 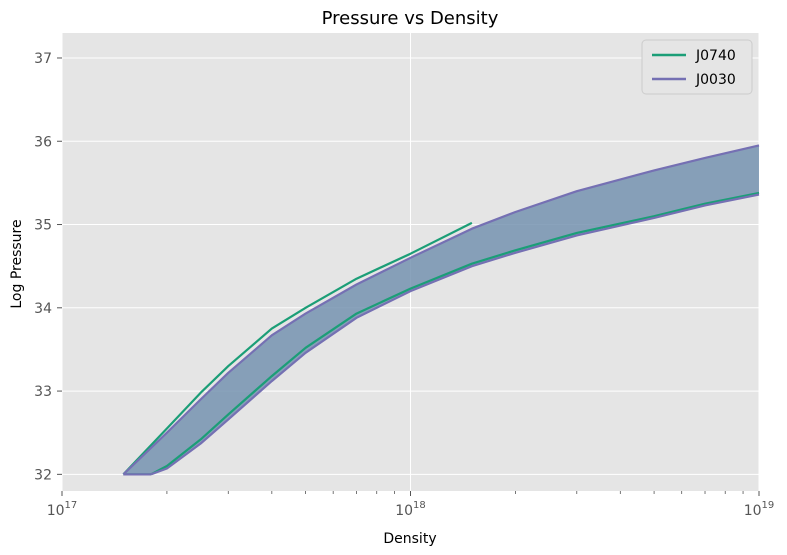 I want to click on x-ticks: 1017 1018 1019, so click(x=411, y=505).